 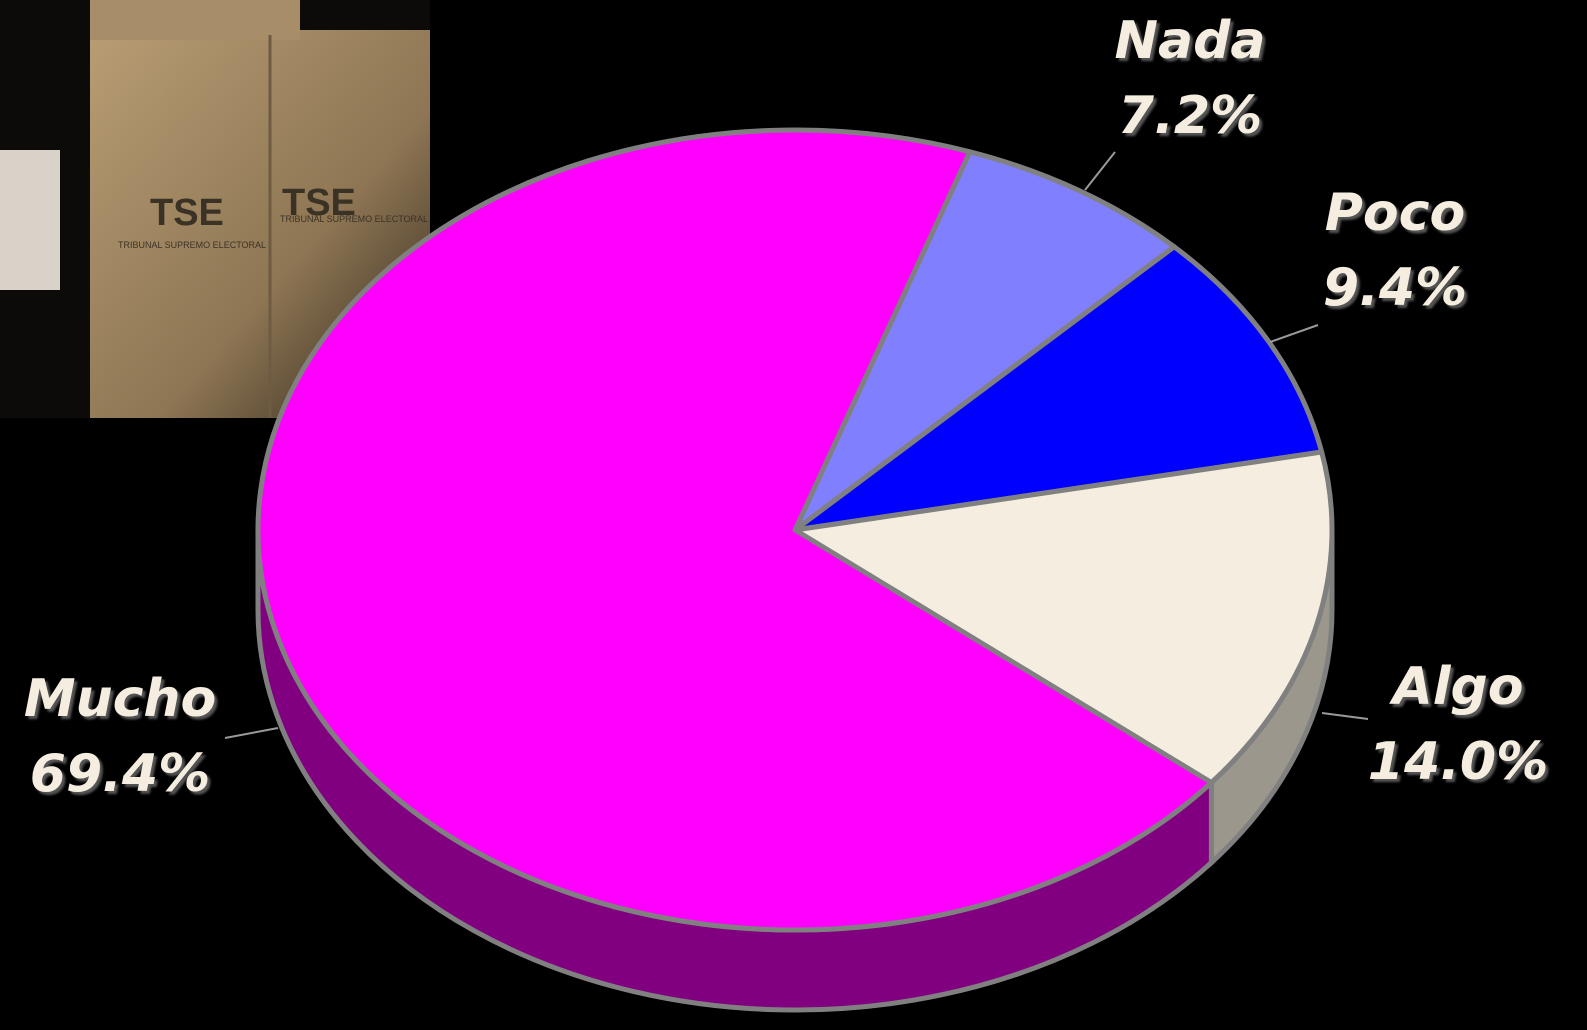 I want to click on ballot-box-top, so click(x=195, y=20).